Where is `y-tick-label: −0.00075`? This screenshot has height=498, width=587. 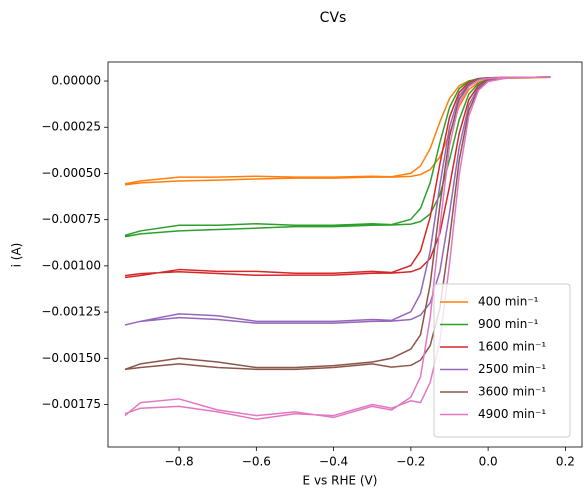 y-tick-label: −0.00075 is located at coordinates (71, 219).